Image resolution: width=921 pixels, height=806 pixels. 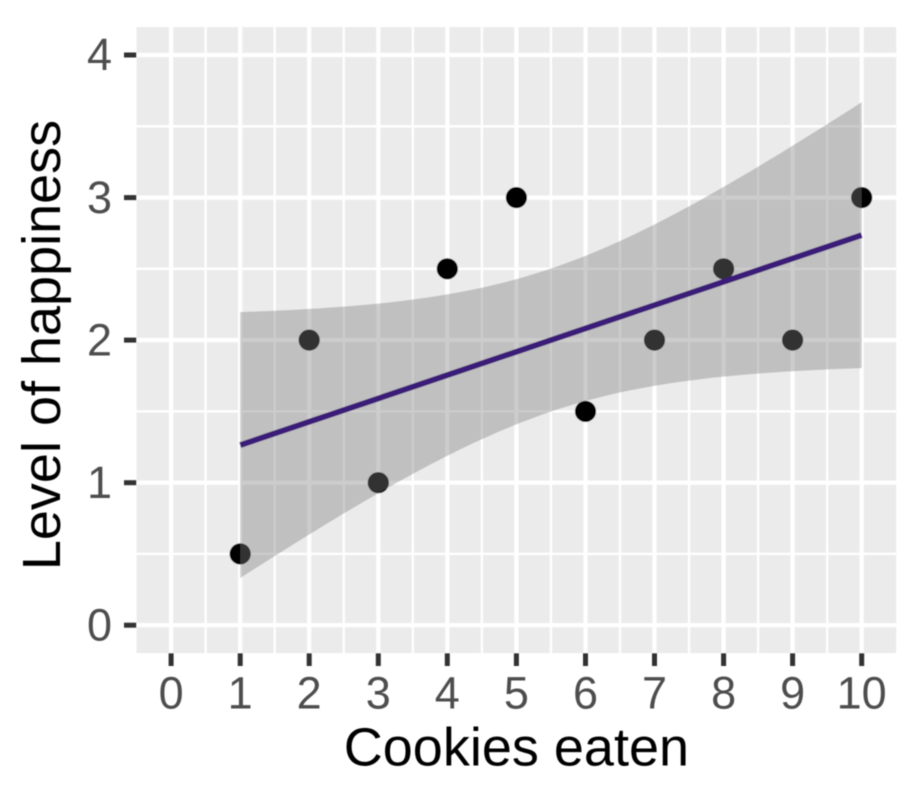 I want to click on svg-text: Level of happiness, so click(x=42, y=345).